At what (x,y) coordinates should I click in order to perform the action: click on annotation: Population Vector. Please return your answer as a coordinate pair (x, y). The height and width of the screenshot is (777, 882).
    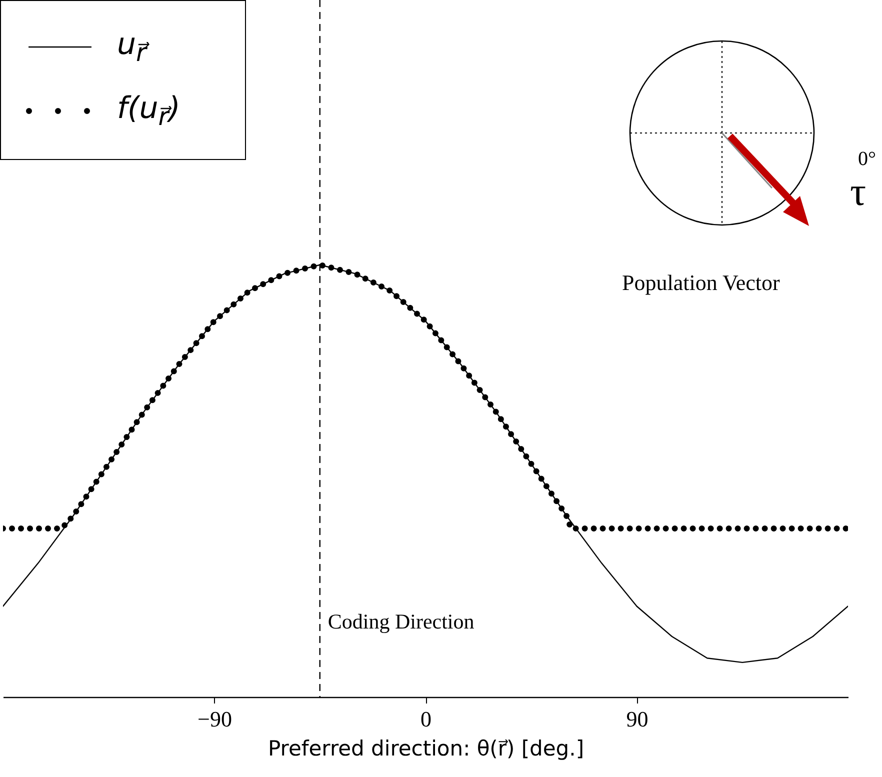
    Looking at the image, I should click on (701, 283).